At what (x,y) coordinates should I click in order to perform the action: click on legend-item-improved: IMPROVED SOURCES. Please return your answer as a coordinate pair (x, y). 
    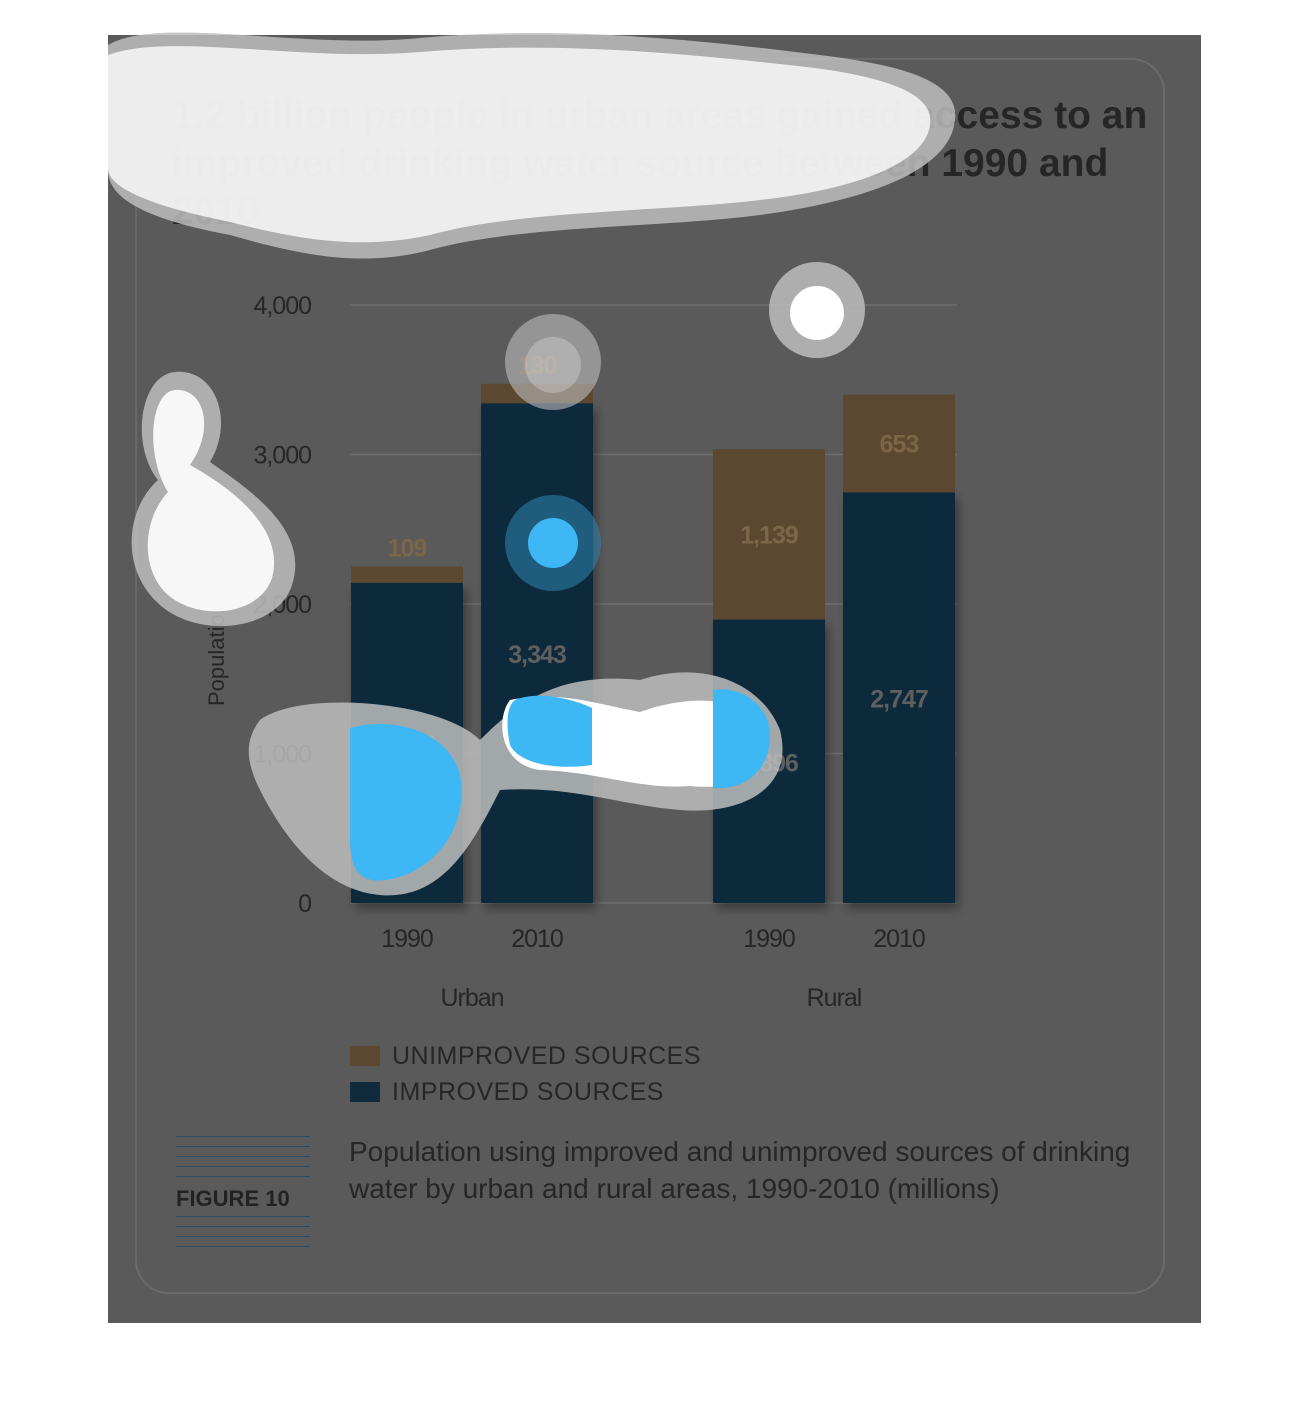
    Looking at the image, I should click on (525, 1092).